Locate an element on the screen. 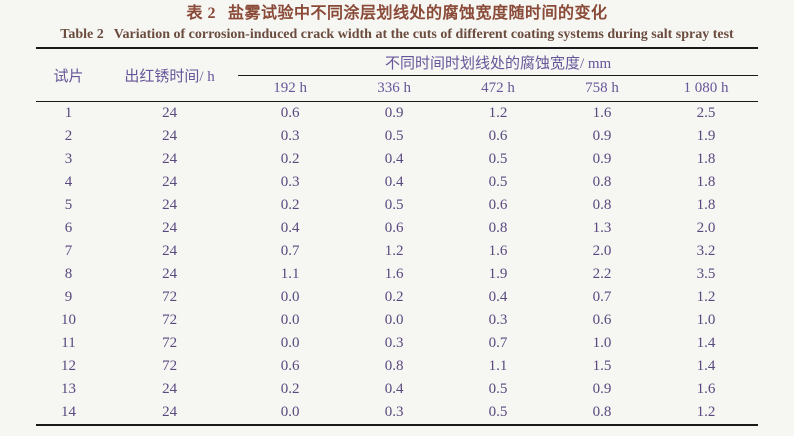  table-row: 7 24 0.7 1.2 1.6 2.0 3.2 is located at coordinates (397, 251).